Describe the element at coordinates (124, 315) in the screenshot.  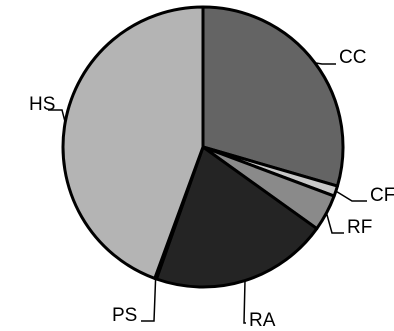
I see `slice-label-ps: PS` at that location.